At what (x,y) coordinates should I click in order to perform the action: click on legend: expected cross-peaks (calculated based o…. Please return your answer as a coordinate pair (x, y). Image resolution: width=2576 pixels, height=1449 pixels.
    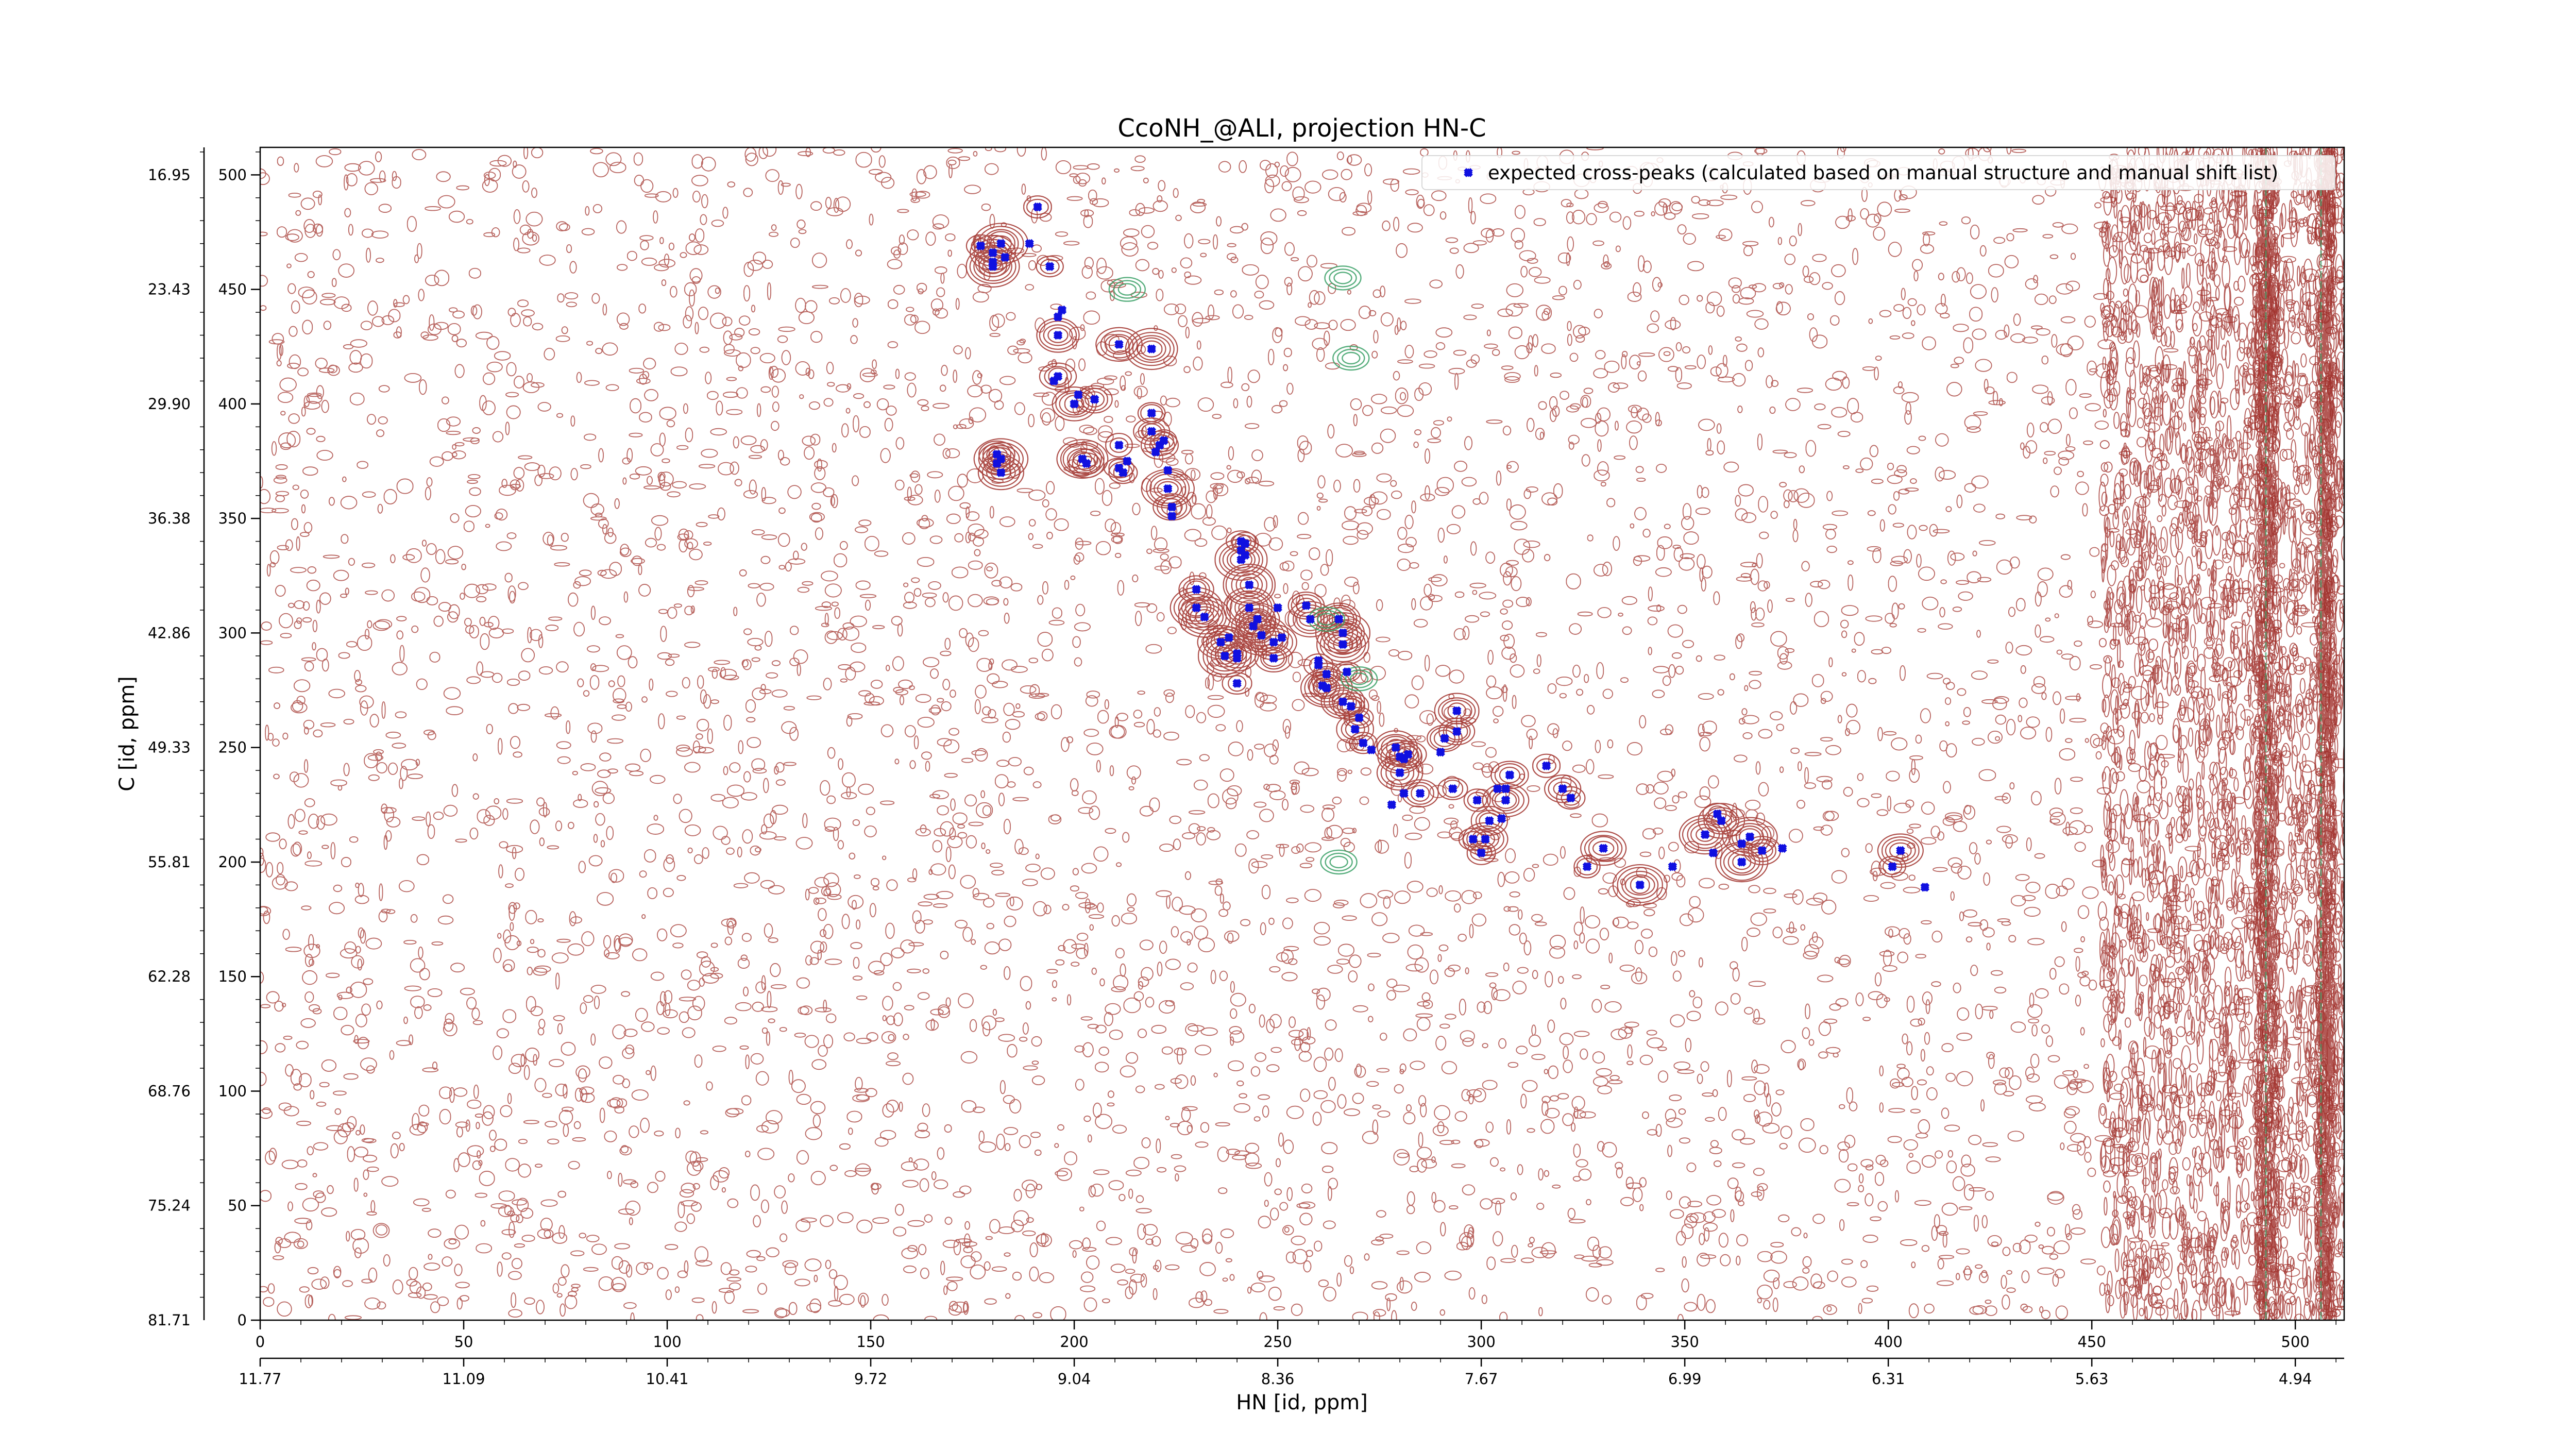
    Looking at the image, I should click on (1878, 173).